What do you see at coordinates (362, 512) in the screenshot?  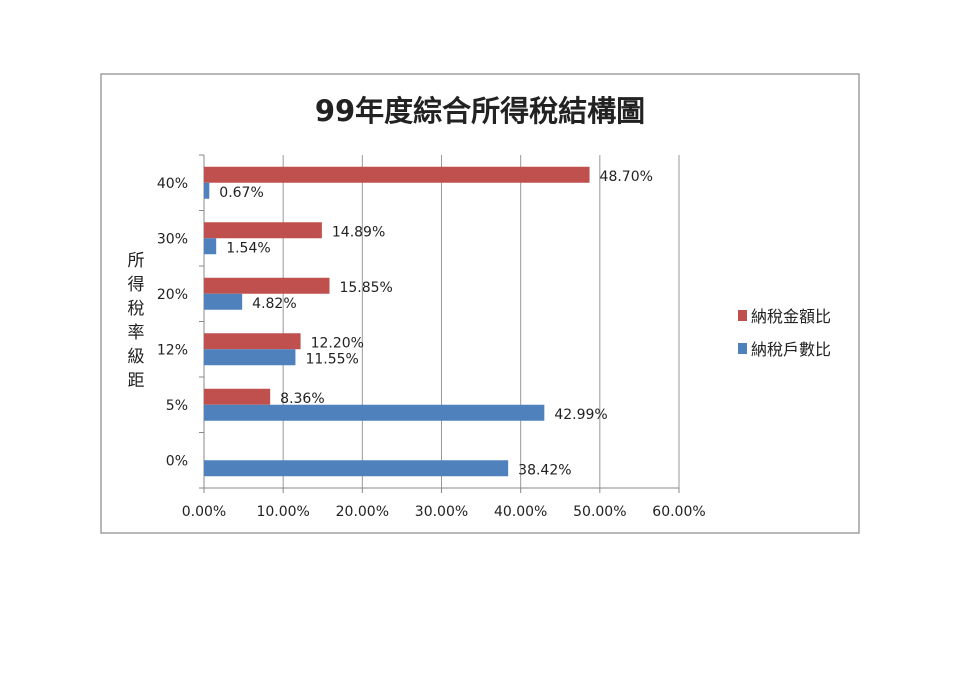 I see `x-tick-label: 20.00%` at bounding box center [362, 512].